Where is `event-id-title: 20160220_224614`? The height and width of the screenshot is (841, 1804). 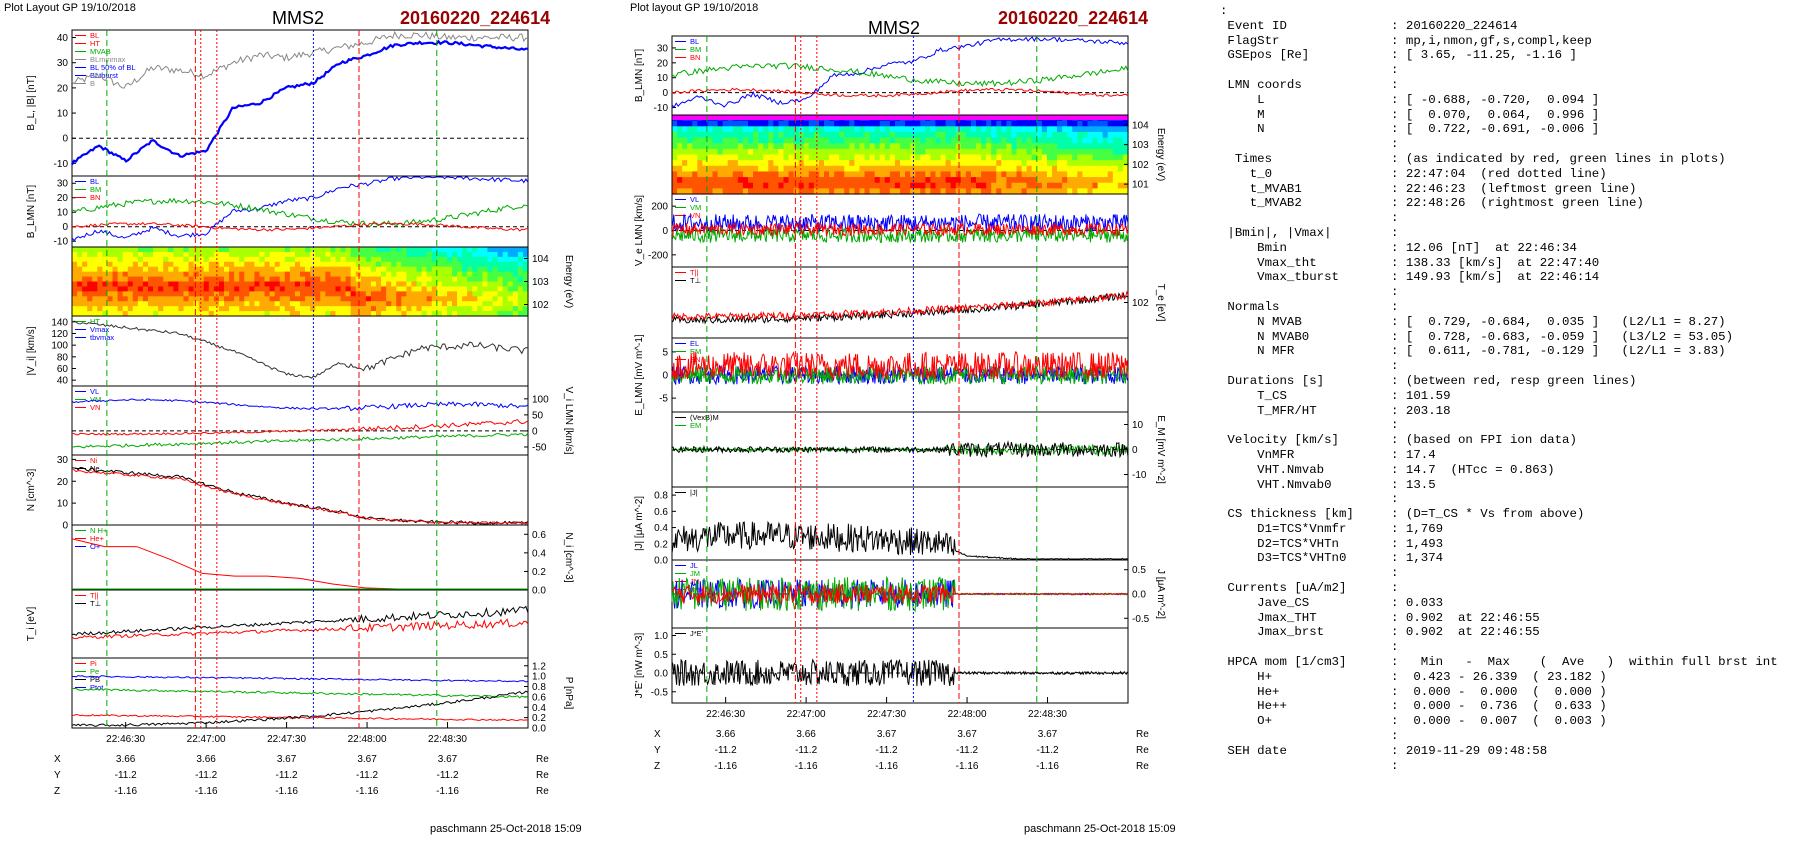
event-id-title: 20160220_224614 is located at coordinates (1073, 18).